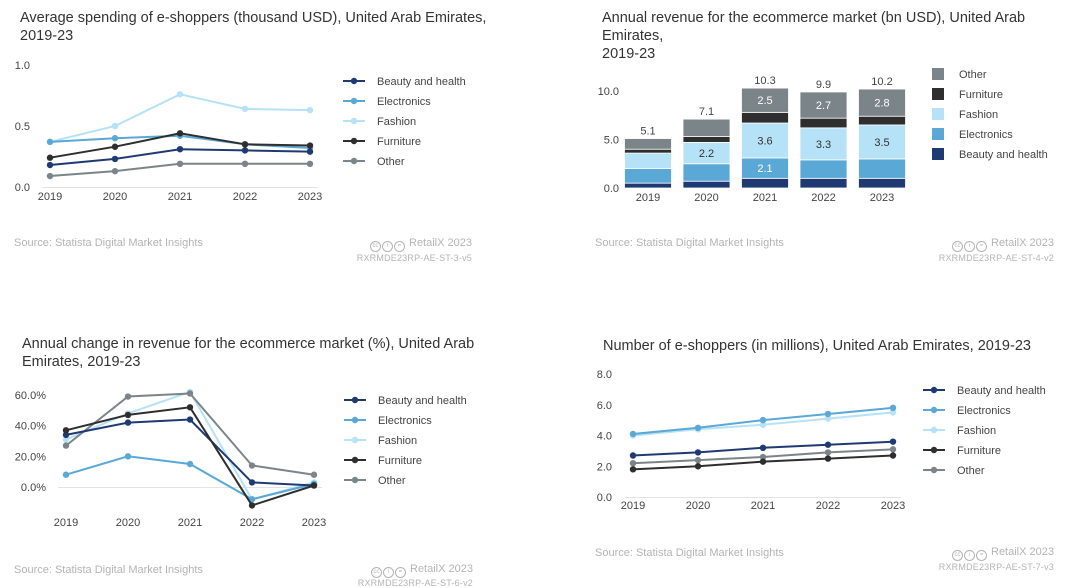 Image resolution: width=1080 pixels, height=588 pixels. What do you see at coordinates (764, 169) in the screenshot?
I see `bar-segment-label: 2.1` at bounding box center [764, 169].